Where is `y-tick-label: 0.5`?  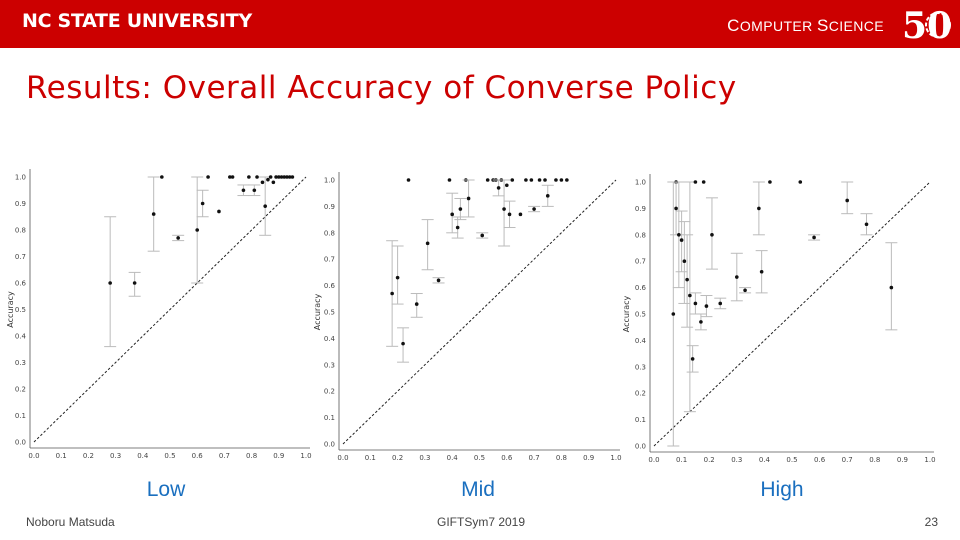 y-tick-label: 0.5 is located at coordinates (640, 315).